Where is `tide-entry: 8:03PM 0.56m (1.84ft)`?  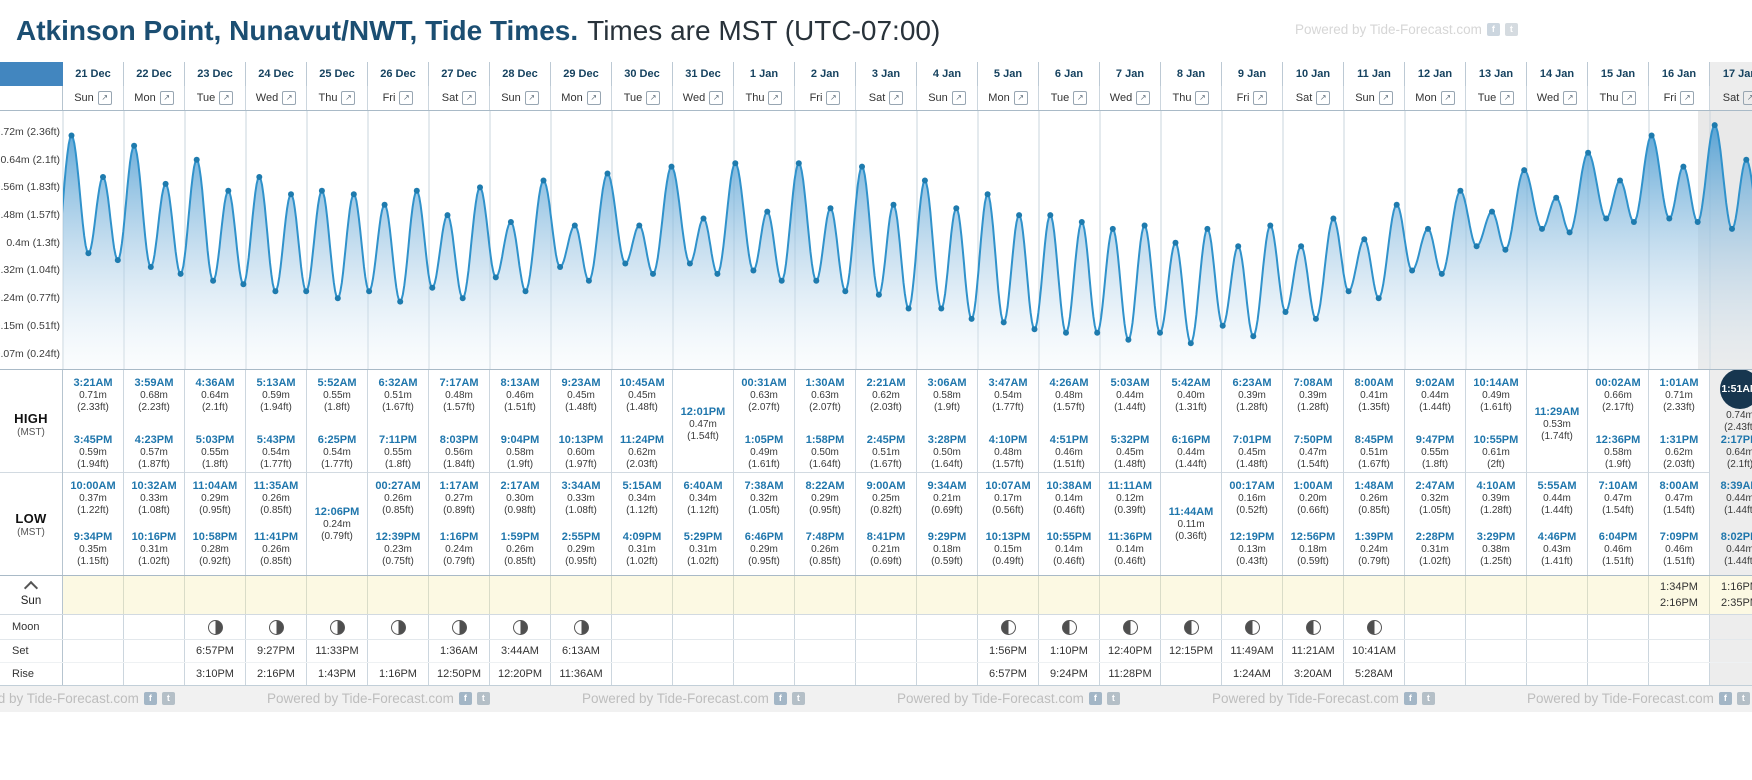 tide-entry: 8:03PM 0.56m (1.84ft) is located at coordinates (459, 452).